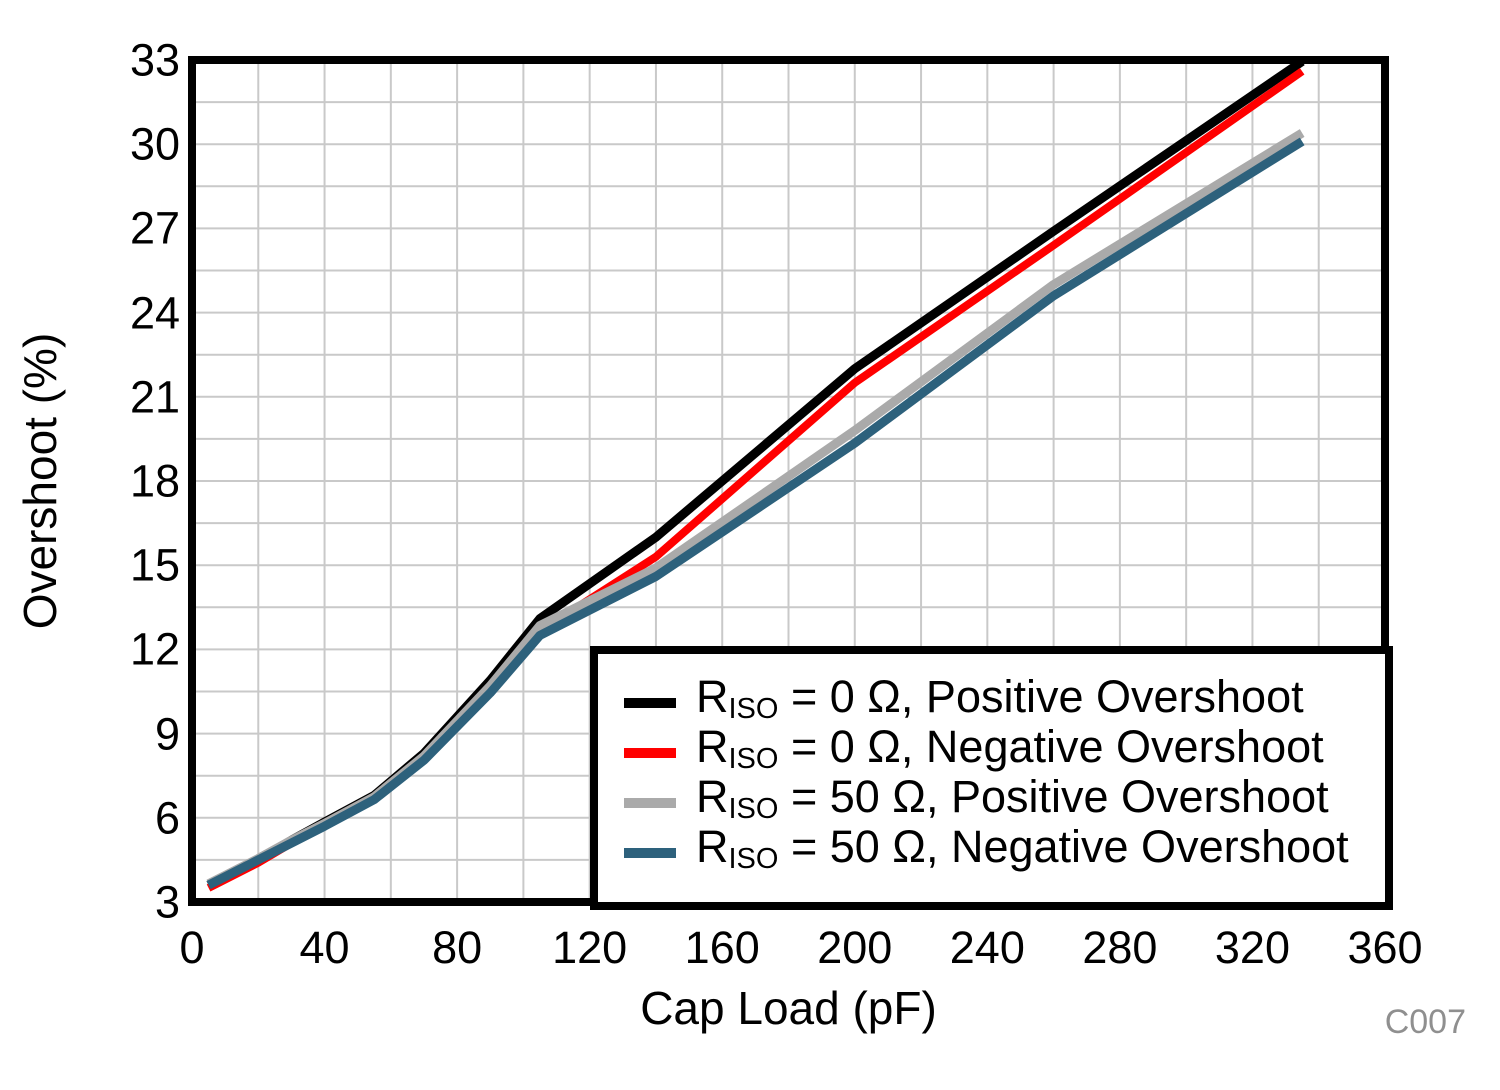 The image size is (1500, 1090). What do you see at coordinates (1010, 748) in the screenshot?
I see `legend-label: RISO = 0 Ω, Negative Overshoot` at bounding box center [1010, 748].